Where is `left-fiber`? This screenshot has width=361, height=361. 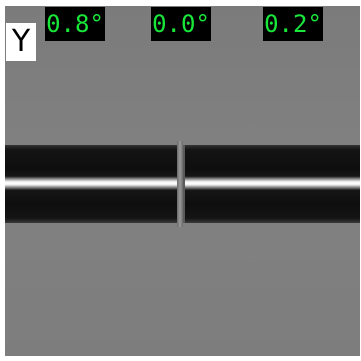 left-fiber is located at coordinates (92, 184).